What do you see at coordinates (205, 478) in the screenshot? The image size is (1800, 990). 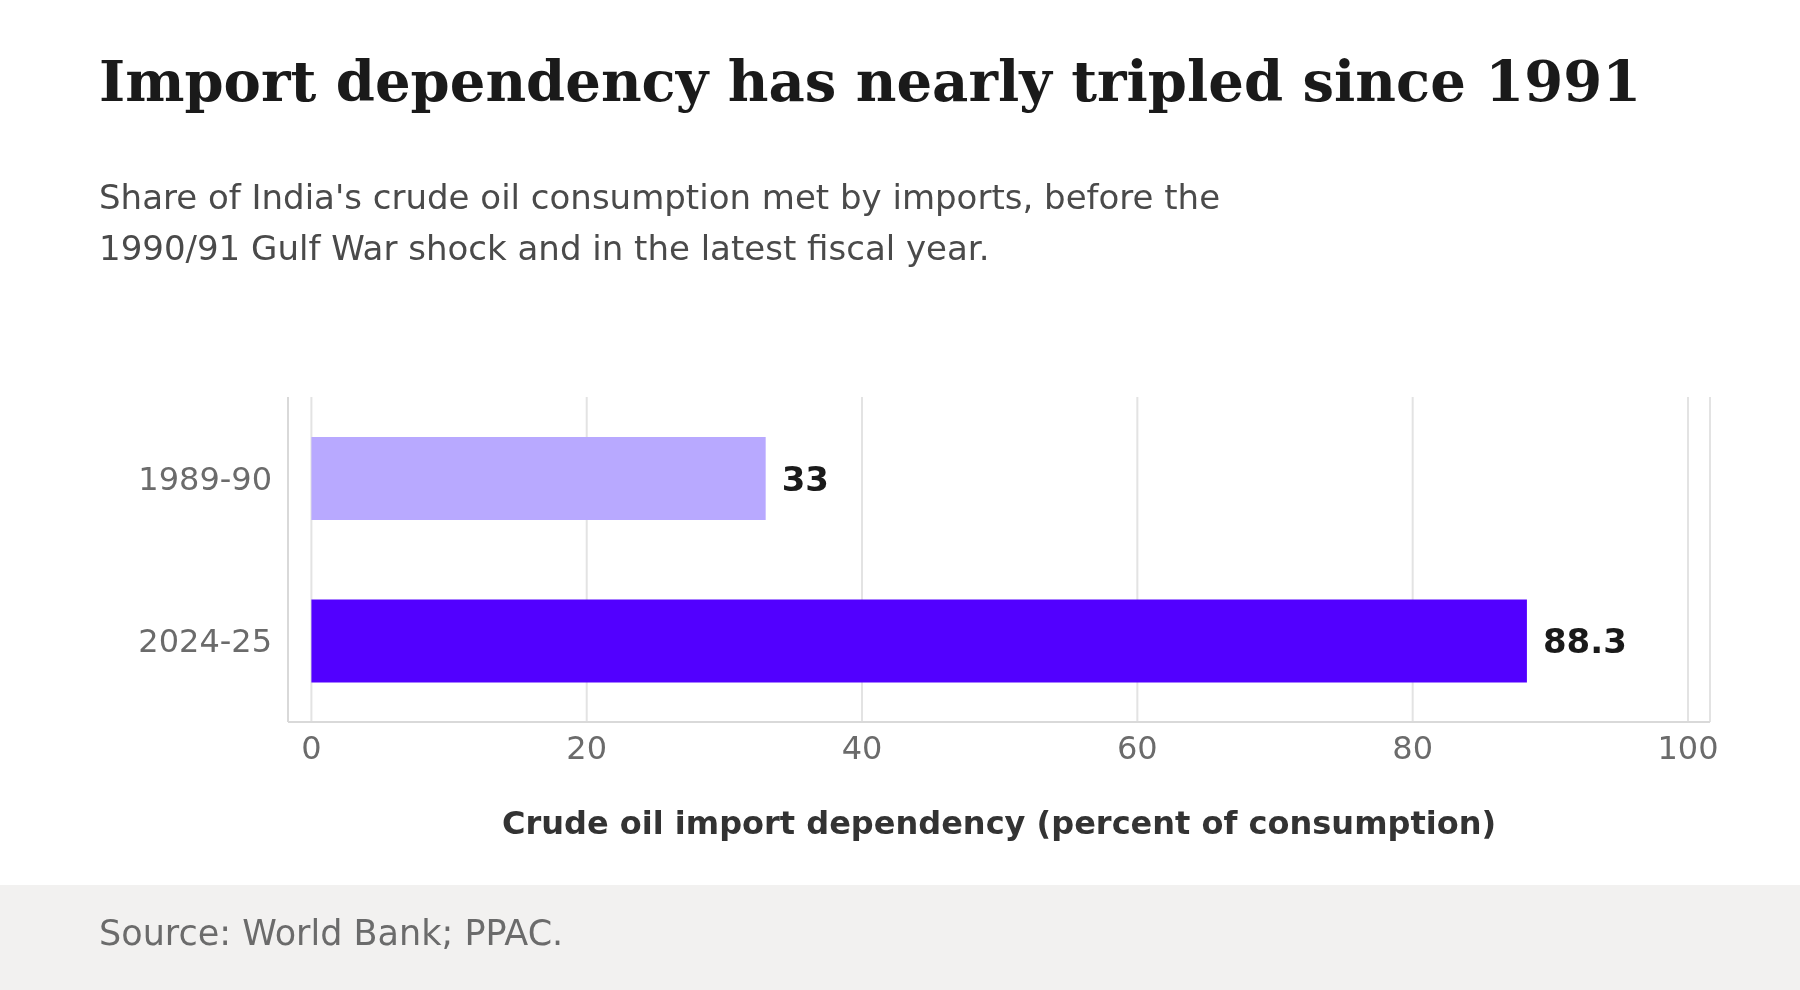 I see `y-tick-label: 1989-90` at bounding box center [205, 478].